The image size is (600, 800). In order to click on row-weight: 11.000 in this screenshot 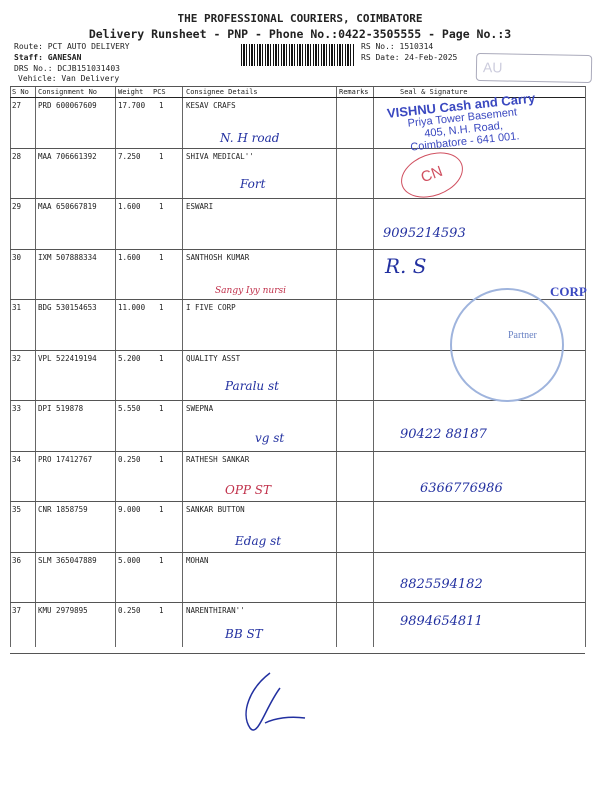, I will do `click(132, 307)`.